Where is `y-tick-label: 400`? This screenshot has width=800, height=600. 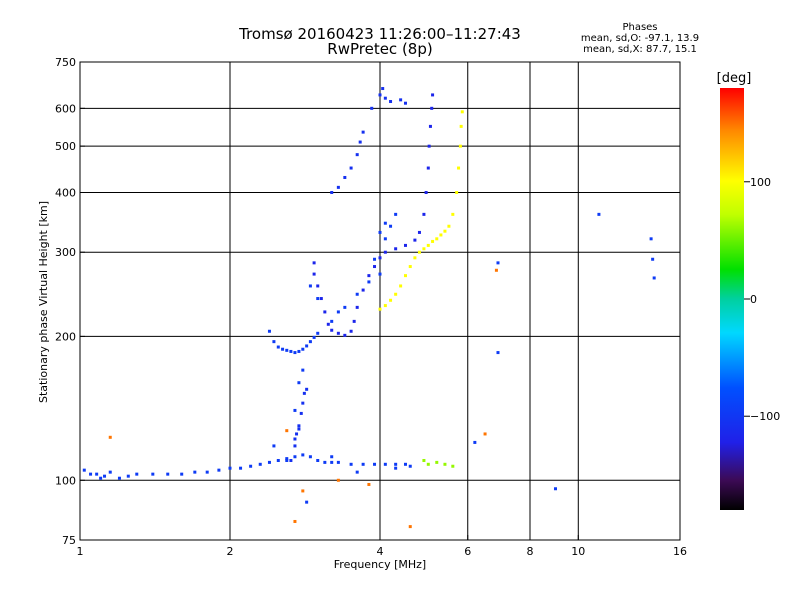 y-tick-label: 400 is located at coordinates (65, 192).